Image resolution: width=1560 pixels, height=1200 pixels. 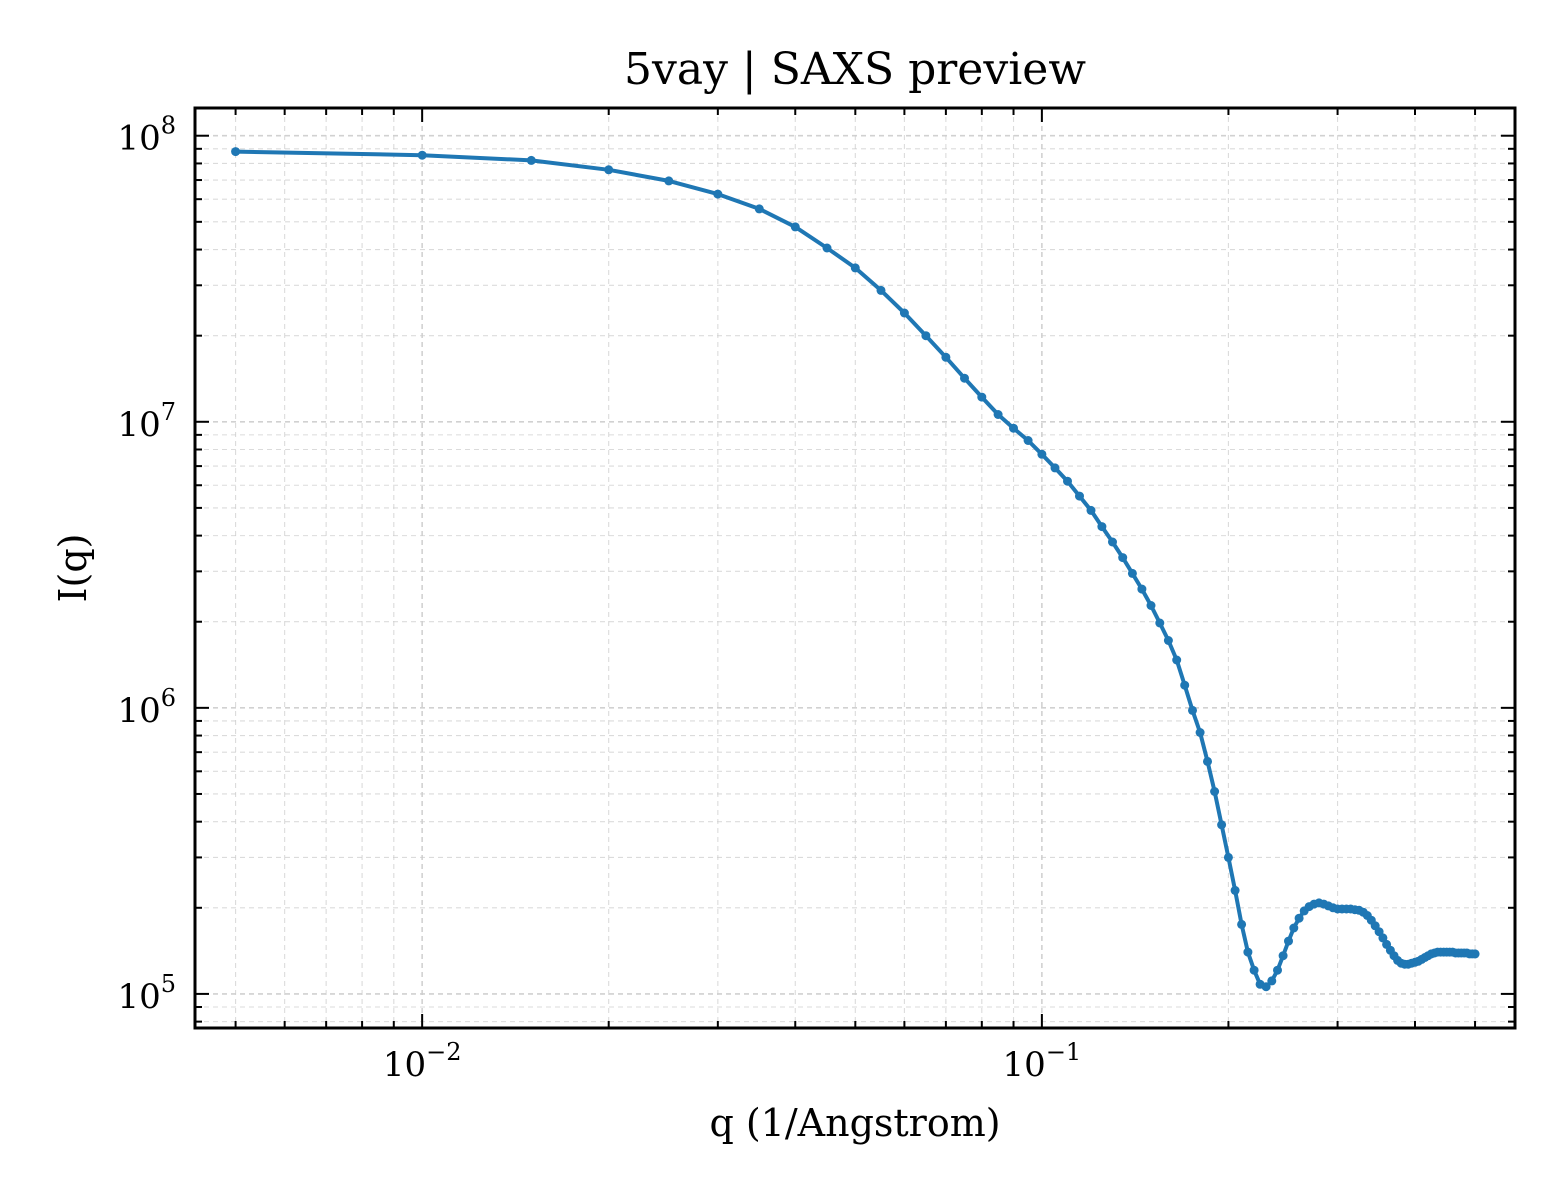 I want to click on chart-title: 5vay | SAXS preview, so click(x=855, y=69).